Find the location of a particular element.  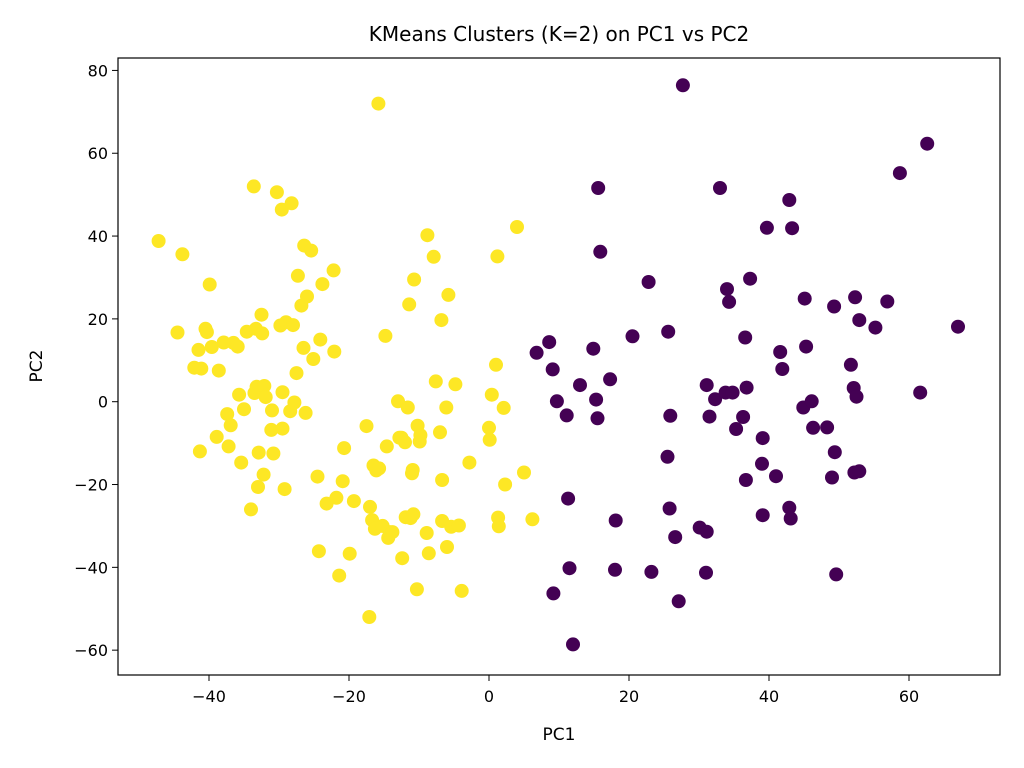

x-tick-label: 60 is located at coordinates (909, 696).